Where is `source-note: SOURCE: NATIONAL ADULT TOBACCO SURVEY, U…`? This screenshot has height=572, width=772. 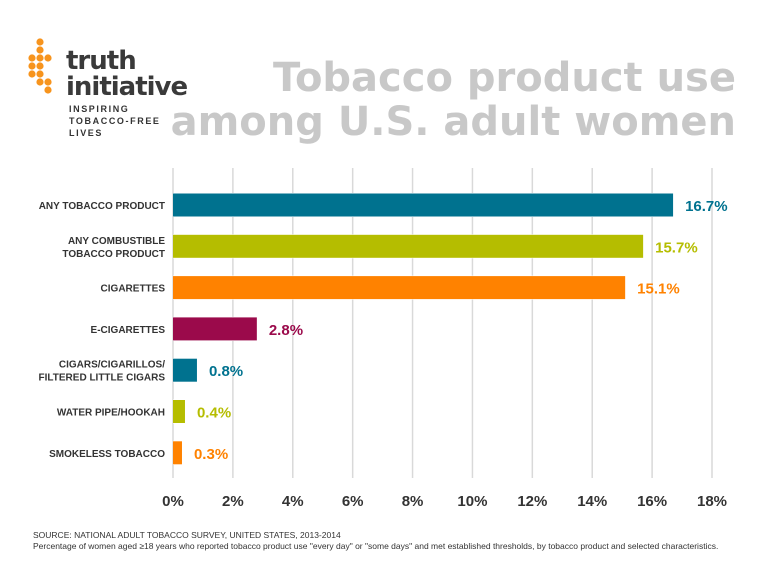
source-note: SOURCE: NATIONAL ADULT TOBACCO SURVEY, U… is located at coordinates (187, 535).